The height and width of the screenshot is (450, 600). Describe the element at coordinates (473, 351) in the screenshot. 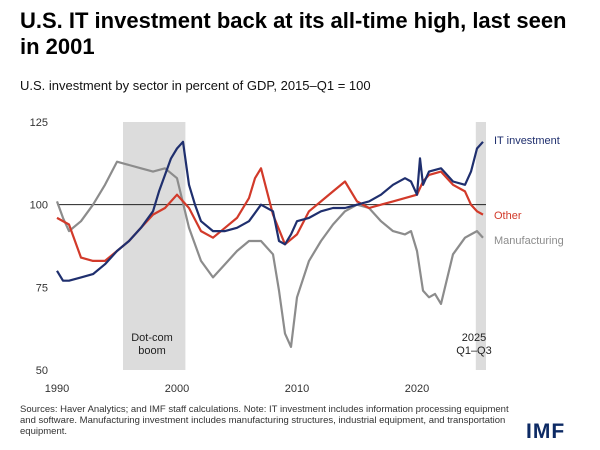

I see `shaded-region-label-1: Q1–Q3` at that location.